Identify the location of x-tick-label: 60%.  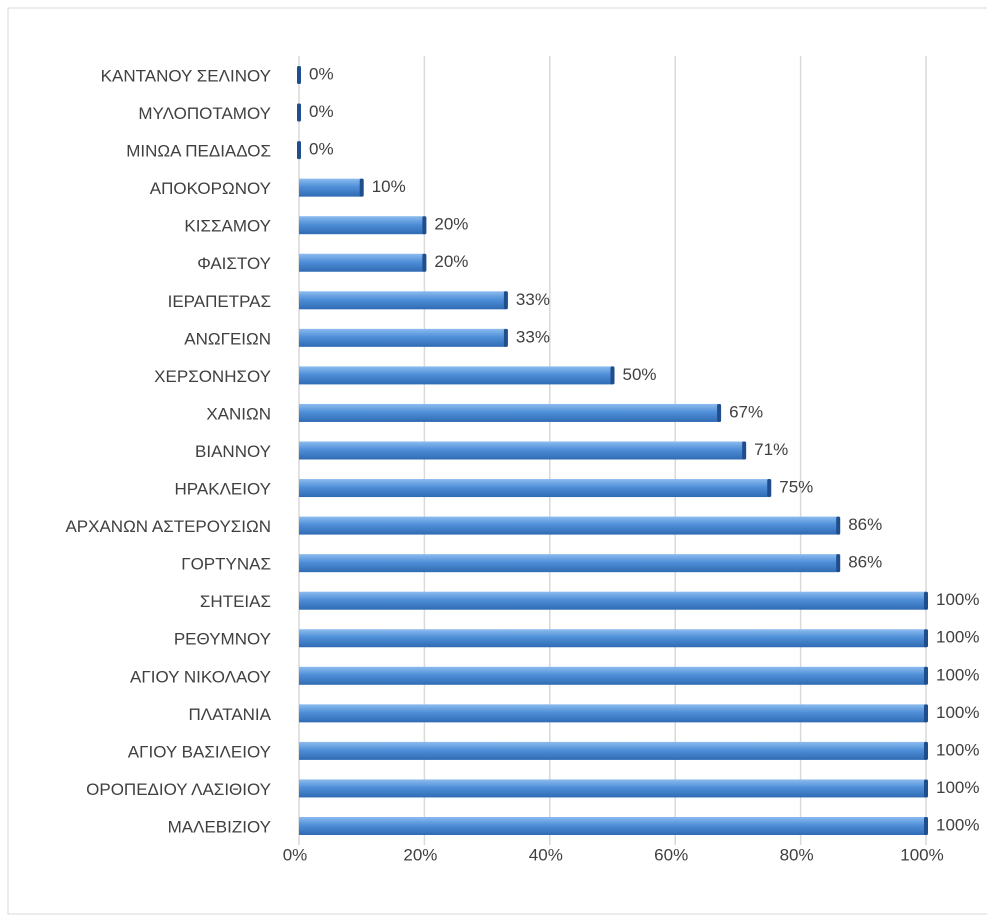
(671, 854).